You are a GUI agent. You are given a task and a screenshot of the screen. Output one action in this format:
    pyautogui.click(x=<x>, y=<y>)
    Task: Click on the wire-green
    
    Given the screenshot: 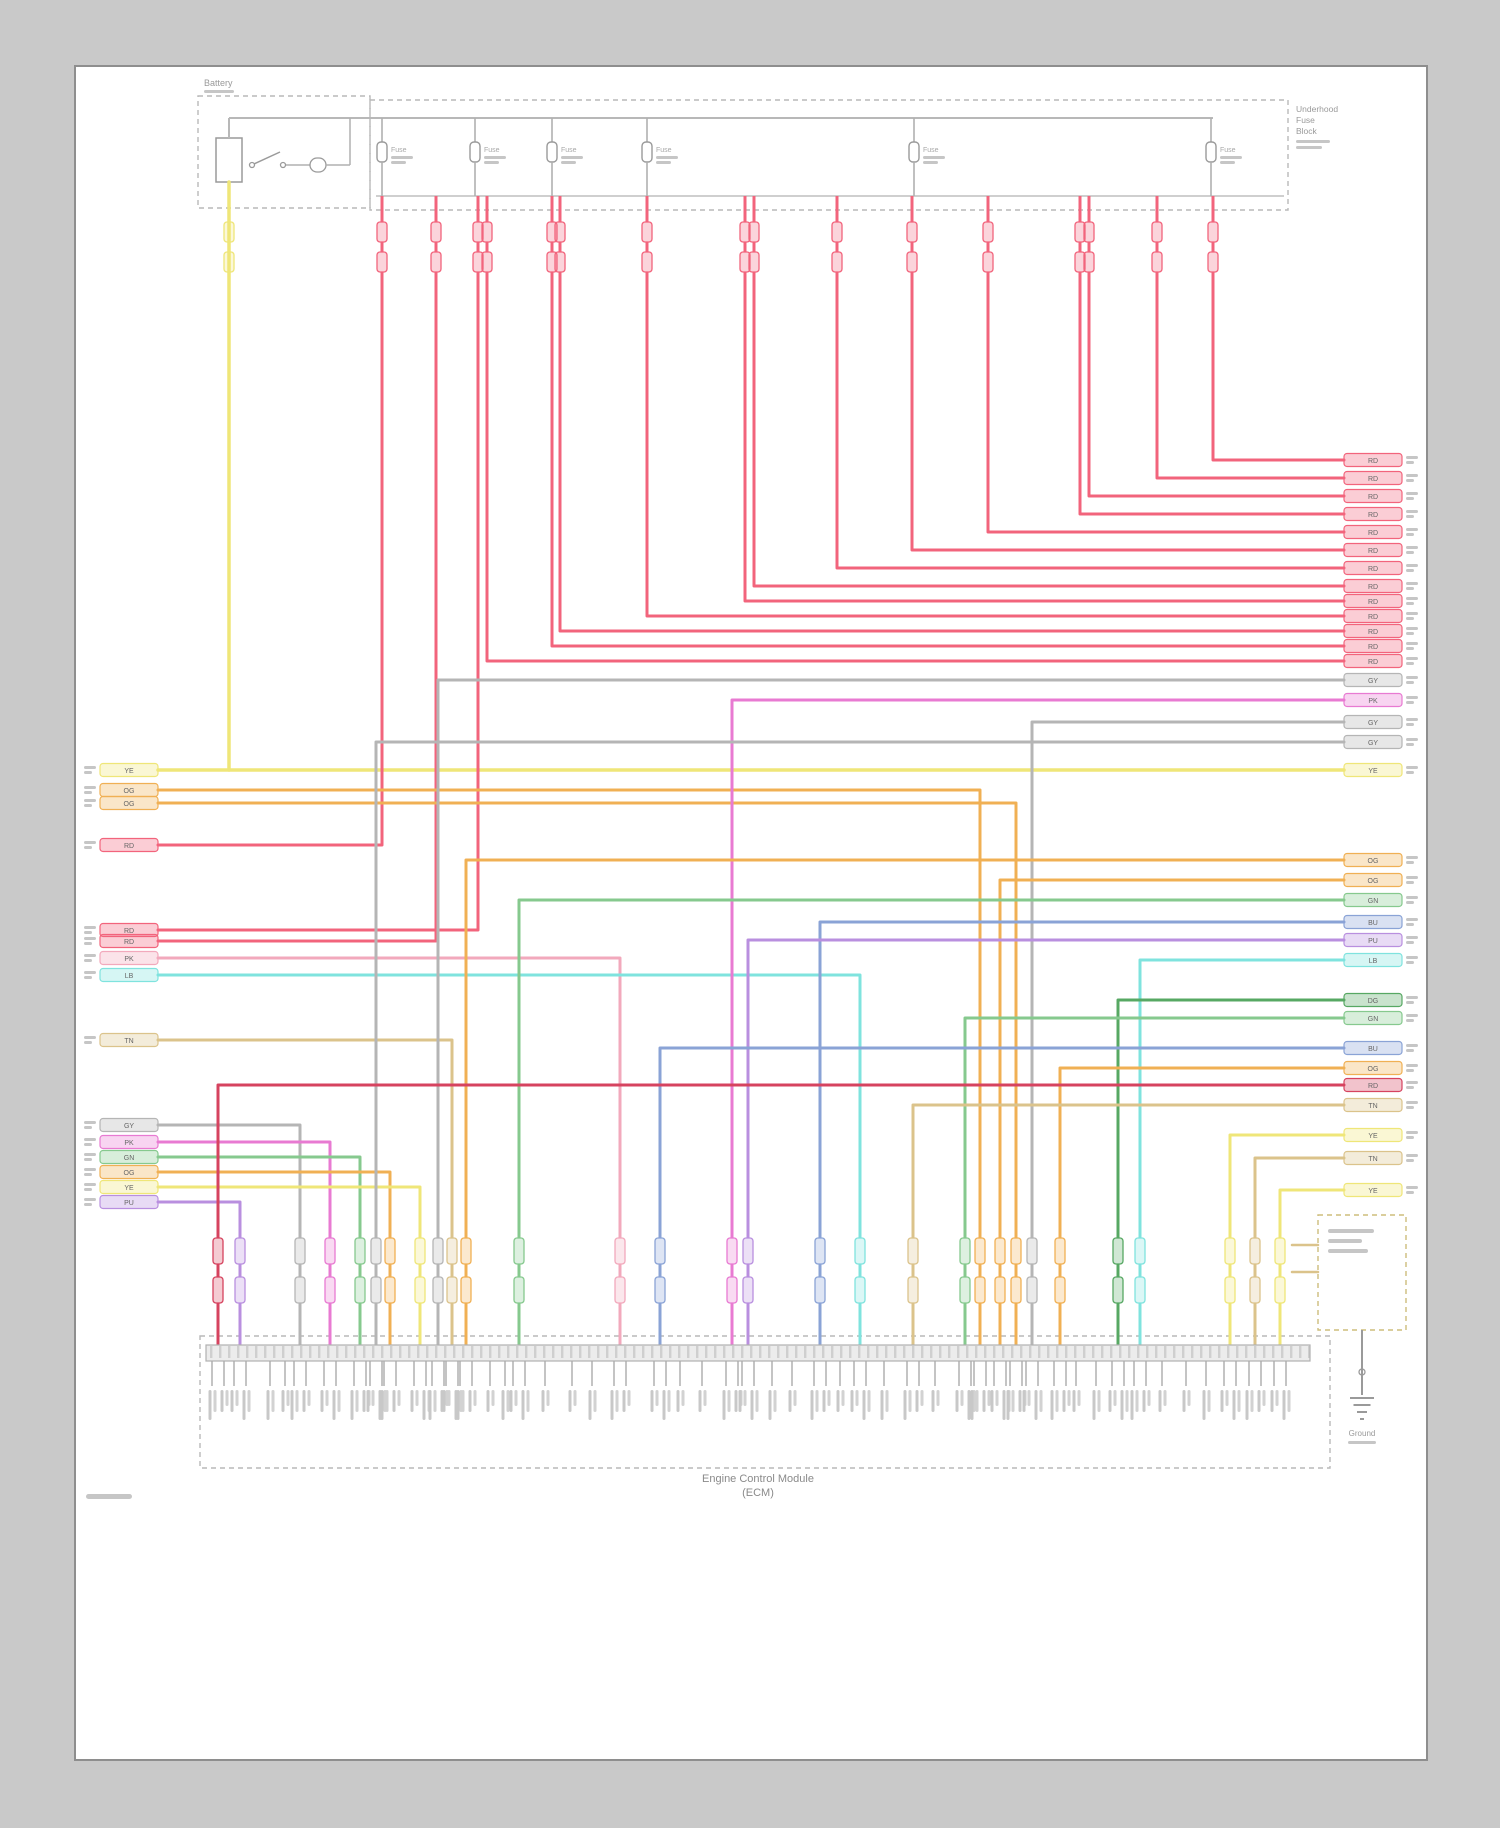 What is the action you would take?
    pyautogui.click(x=259, y=1191)
    